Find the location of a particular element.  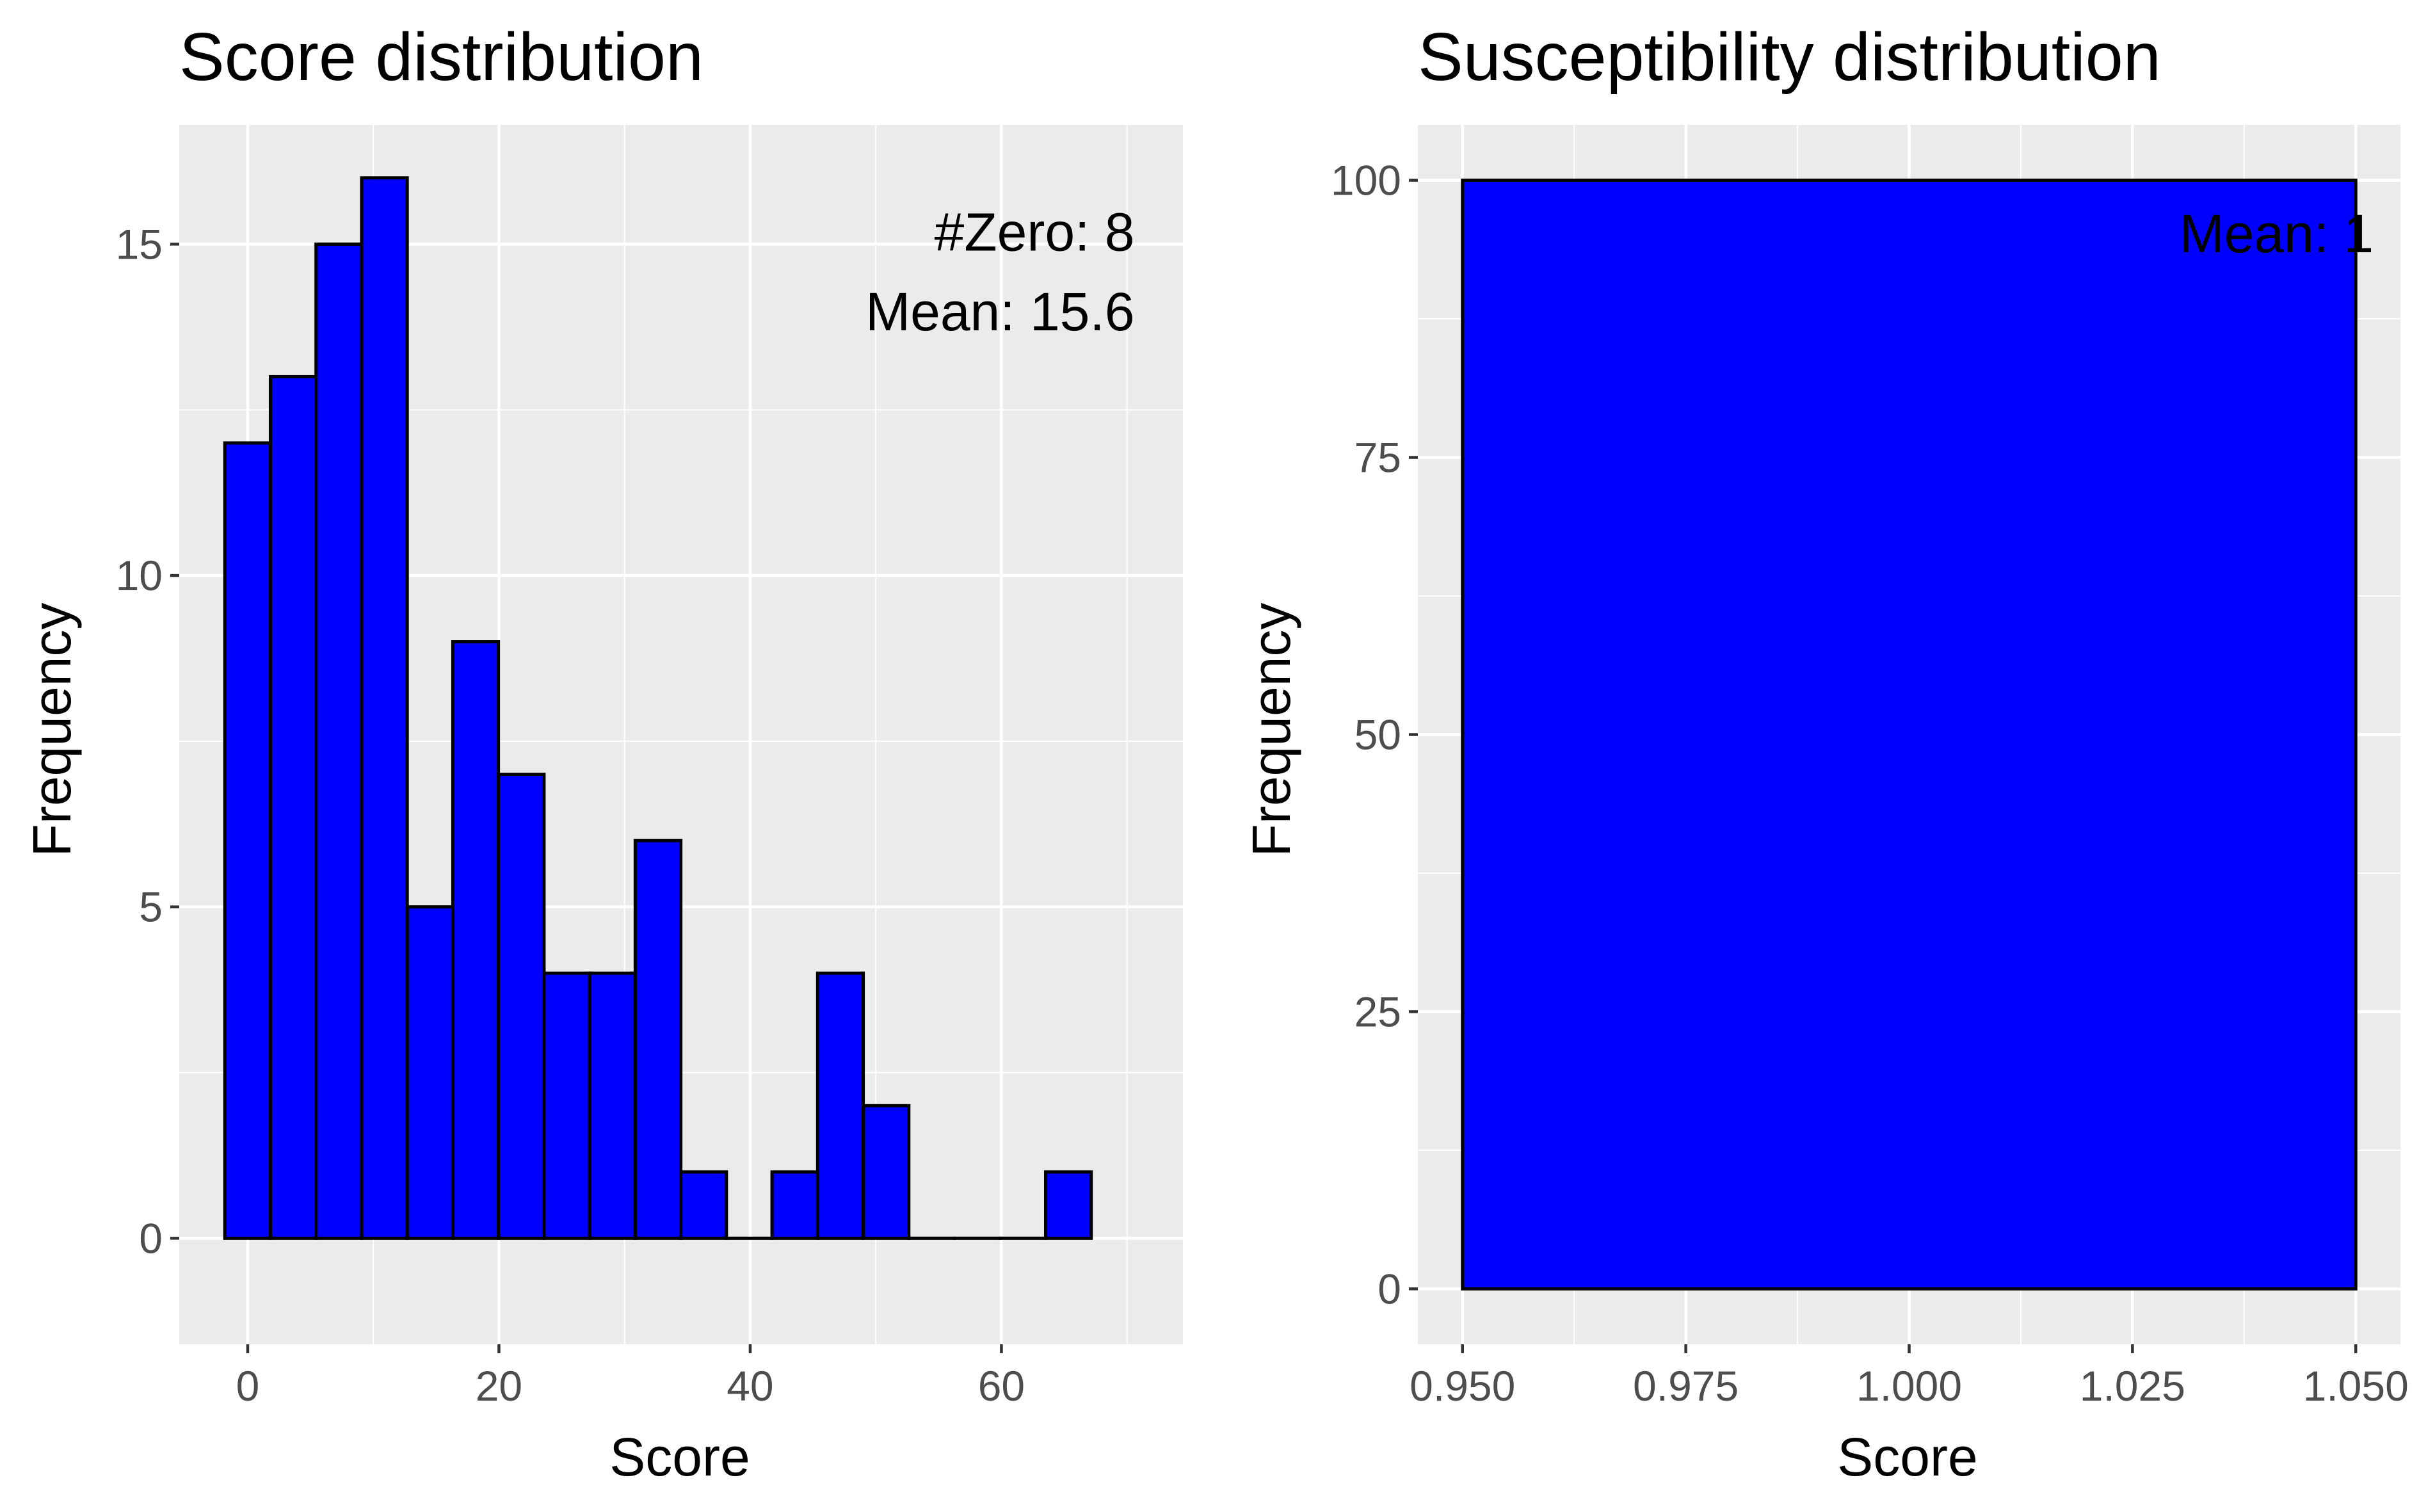

y-tick-label: 50 is located at coordinates (1377, 735).